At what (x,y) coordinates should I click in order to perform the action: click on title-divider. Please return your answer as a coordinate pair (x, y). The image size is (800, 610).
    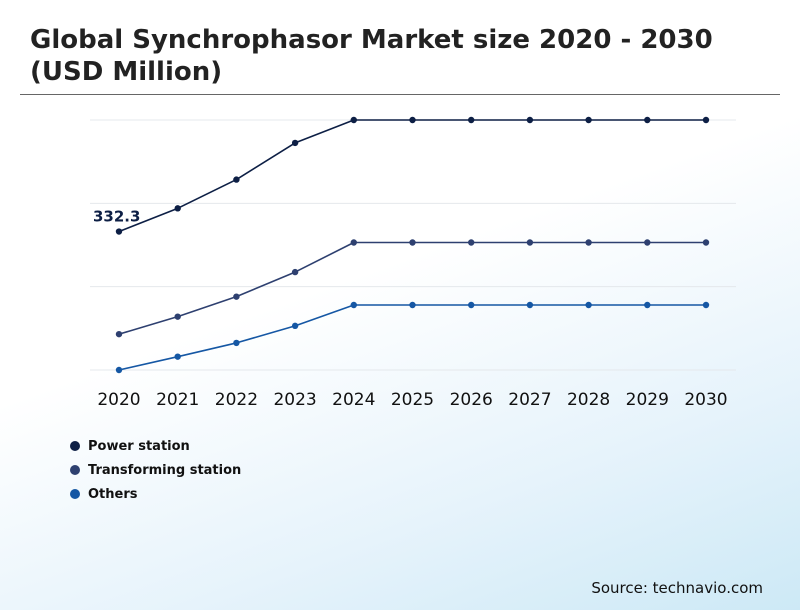
    Looking at the image, I should click on (400, 94).